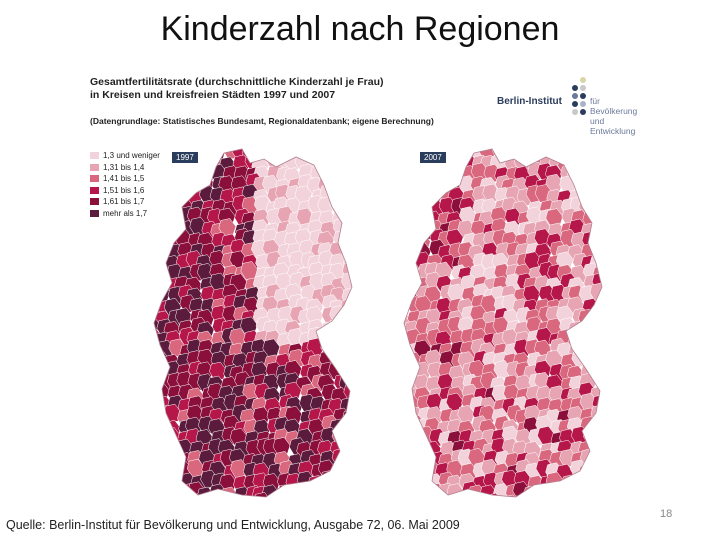 This screenshot has width=720, height=540. Describe the element at coordinates (360, 29) in the screenshot. I see `slide-title: Kinderzahl nach Regionen` at that location.